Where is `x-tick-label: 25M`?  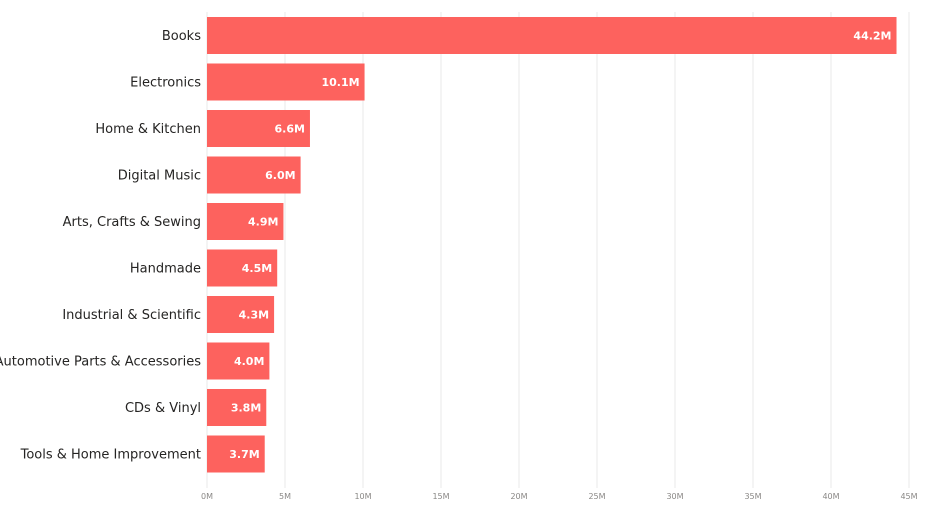 x-tick-label: 25M is located at coordinates (596, 496).